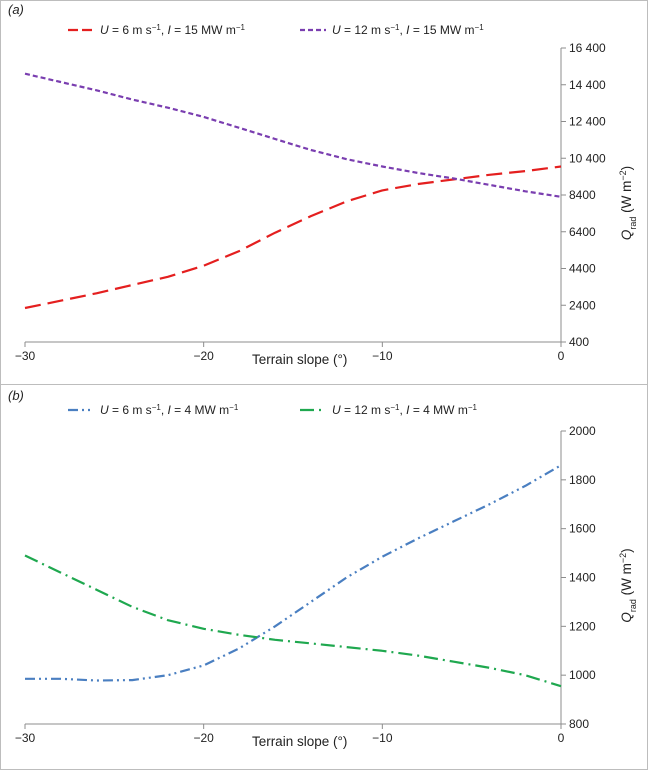 Image resolution: width=650 pixels, height=770 pixels. What do you see at coordinates (587, 85) in the screenshot?
I see `y-tick-label: 14 400` at bounding box center [587, 85].